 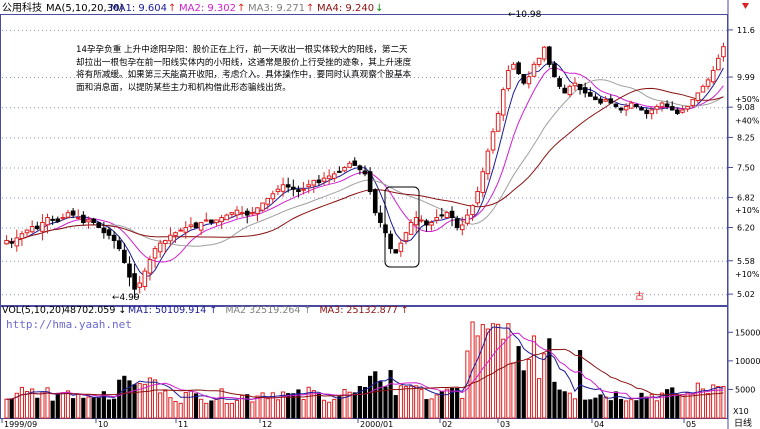 What do you see at coordinates (379, 8) in the screenshot?
I see `trend-arrow-icon: ↓` at bounding box center [379, 8].